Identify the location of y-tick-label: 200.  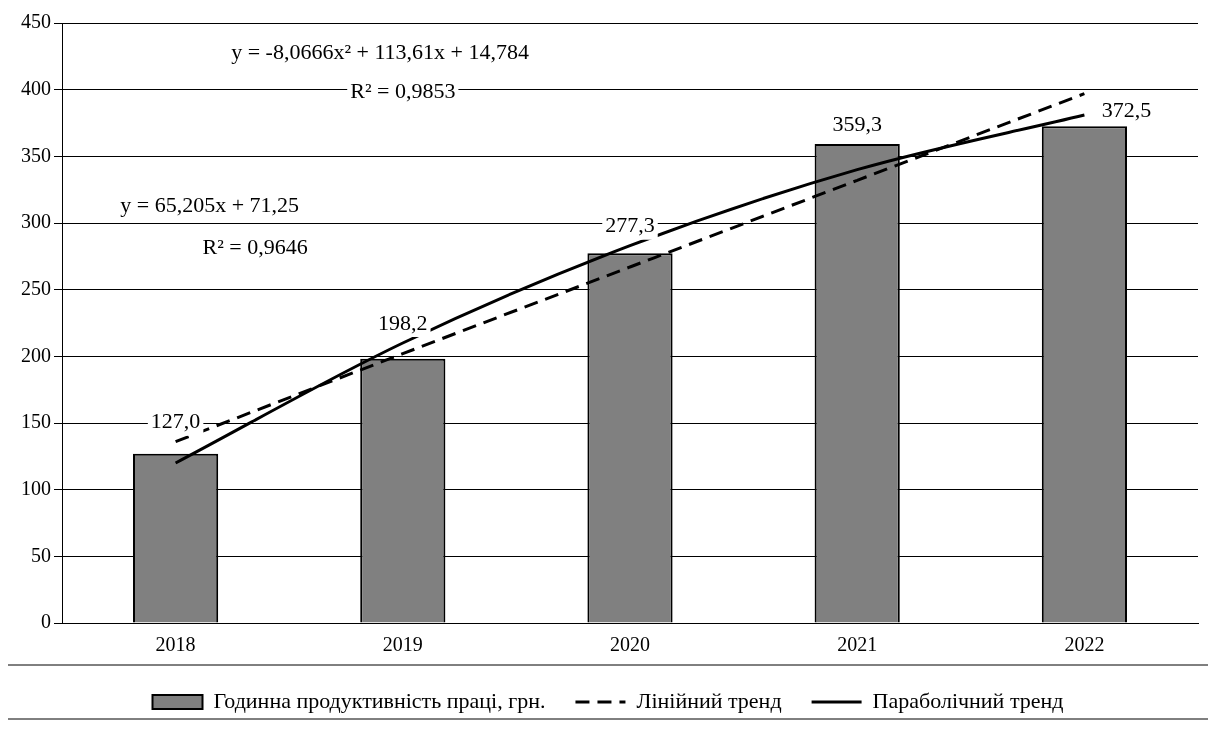
(36, 354).